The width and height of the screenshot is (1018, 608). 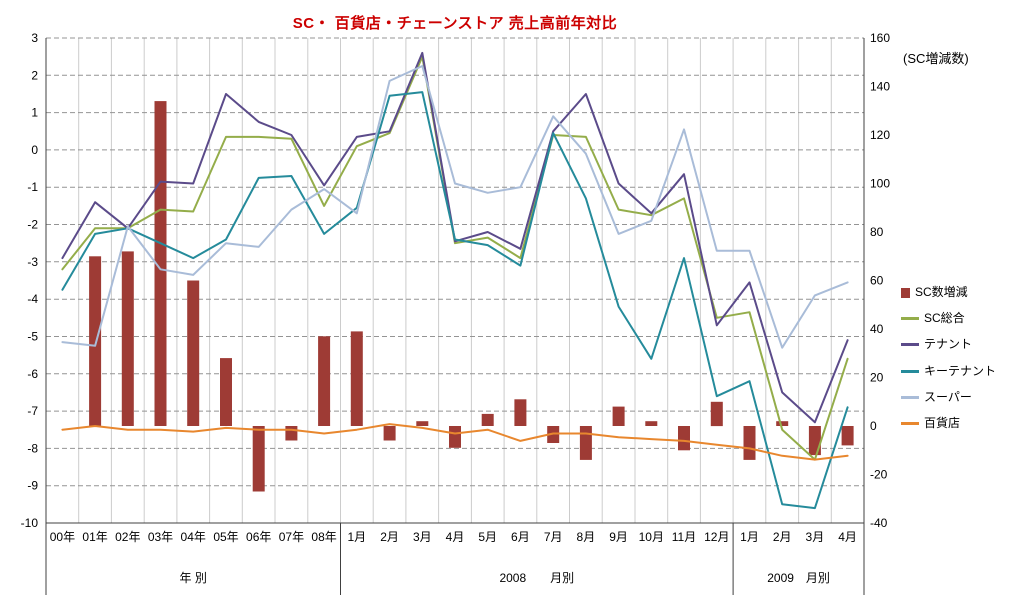 I want to click on legend-item: スーパー, so click(x=958, y=397).